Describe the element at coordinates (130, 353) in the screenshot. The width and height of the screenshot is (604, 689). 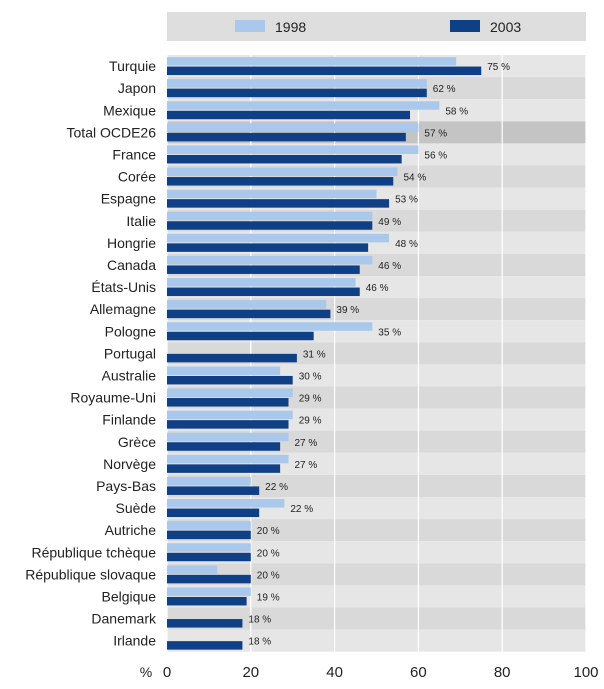
I see `category-label: Portugal` at that location.